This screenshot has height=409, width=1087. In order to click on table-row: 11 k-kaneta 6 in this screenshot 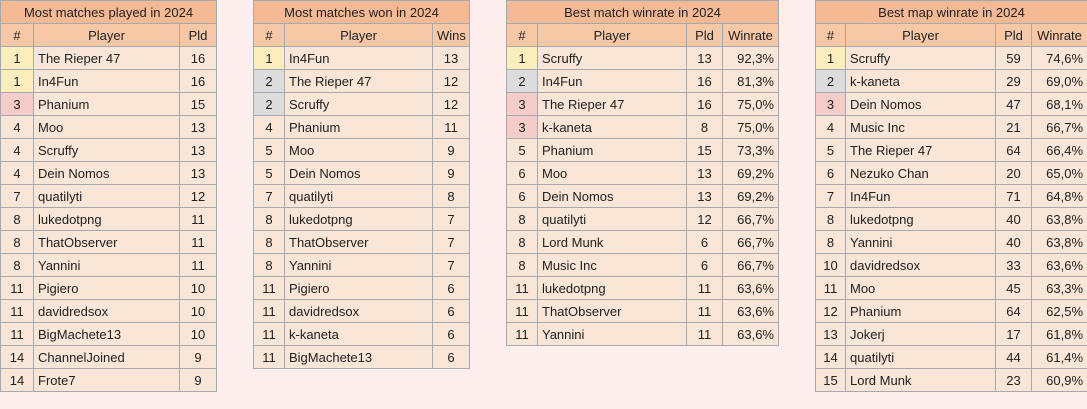, I will do `click(361, 334)`.